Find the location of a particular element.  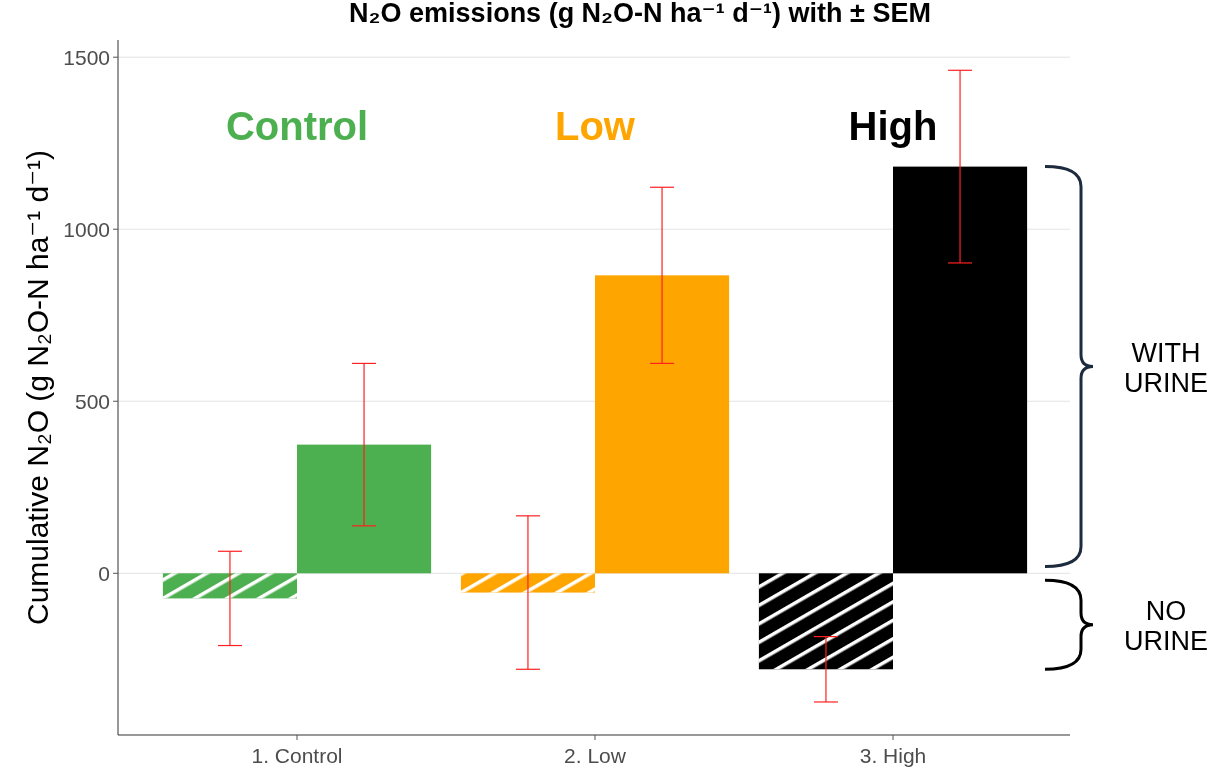

y-axis-title: Cumulative N₂O (g N₂O-N ha⁻¹ d⁻¹) is located at coordinates (37, 387).